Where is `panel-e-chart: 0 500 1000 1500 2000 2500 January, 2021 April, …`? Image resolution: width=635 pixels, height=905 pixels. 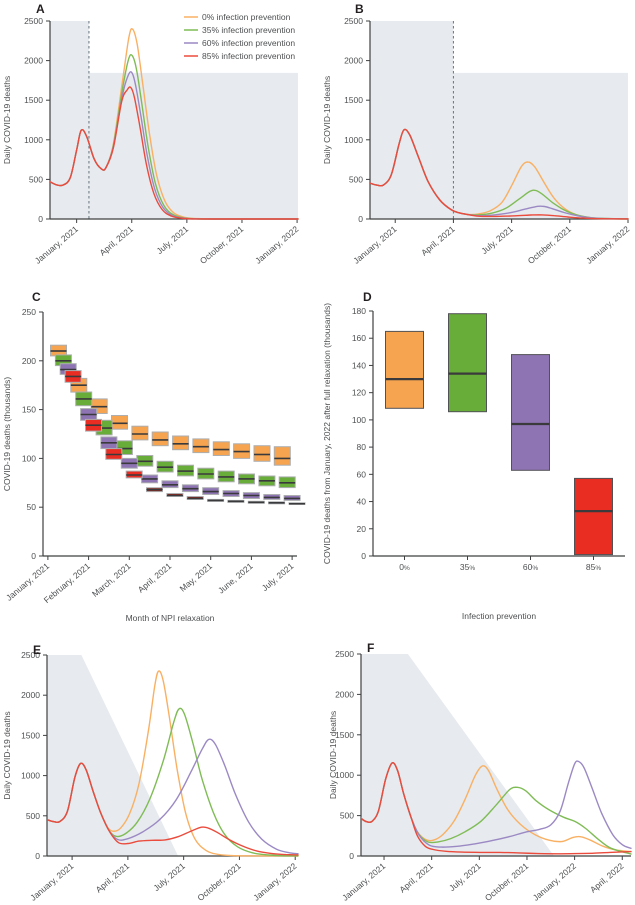
panel-e-chart: 0 500 1000 1500 2000 2500 January, 2021 April, … is located at coordinates (150, 776).